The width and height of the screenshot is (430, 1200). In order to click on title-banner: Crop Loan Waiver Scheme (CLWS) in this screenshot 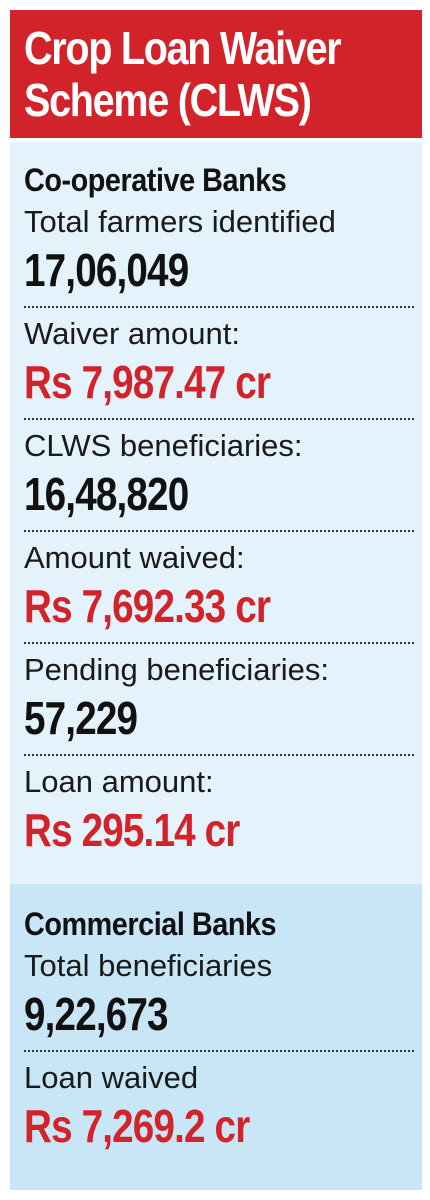, I will do `click(216, 74)`.